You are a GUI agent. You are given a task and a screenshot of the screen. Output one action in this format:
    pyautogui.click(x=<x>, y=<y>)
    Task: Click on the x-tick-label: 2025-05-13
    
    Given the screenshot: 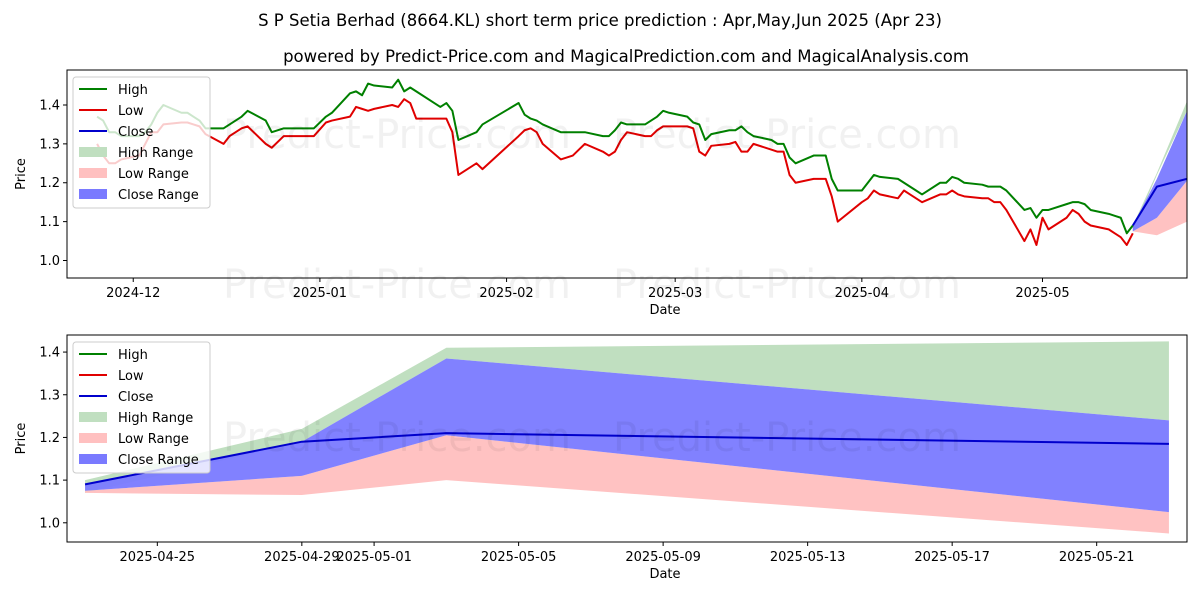 What is the action you would take?
    pyautogui.click(x=808, y=557)
    